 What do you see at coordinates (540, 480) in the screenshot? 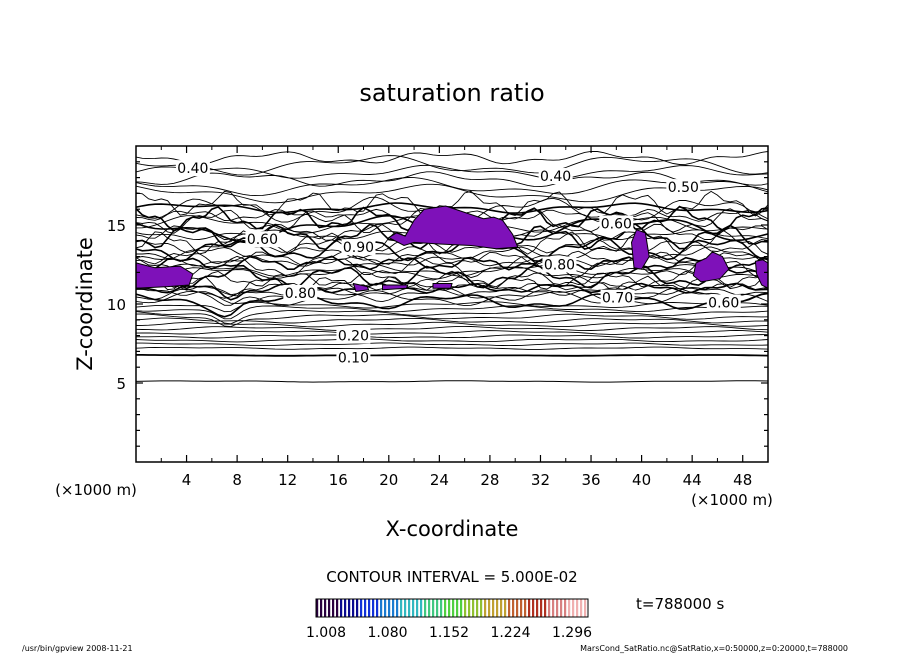
I see `x-tick-label: 32` at bounding box center [540, 480].